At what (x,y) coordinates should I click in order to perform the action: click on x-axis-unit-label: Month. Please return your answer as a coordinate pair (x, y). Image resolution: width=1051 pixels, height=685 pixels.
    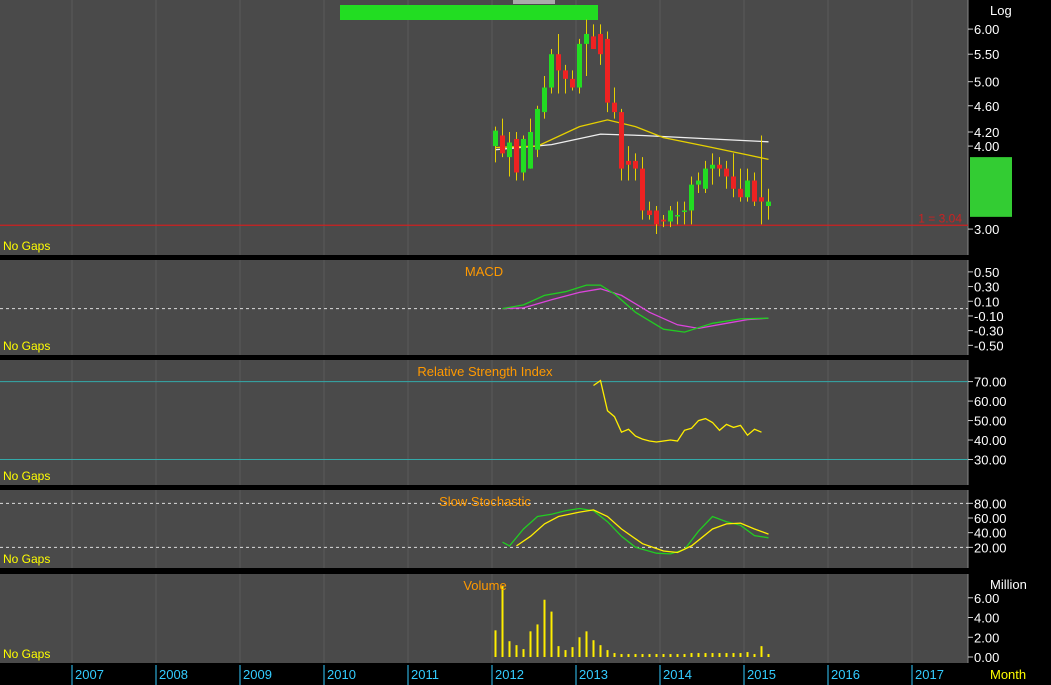
    Looking at the image, I should click on (1008, 674).